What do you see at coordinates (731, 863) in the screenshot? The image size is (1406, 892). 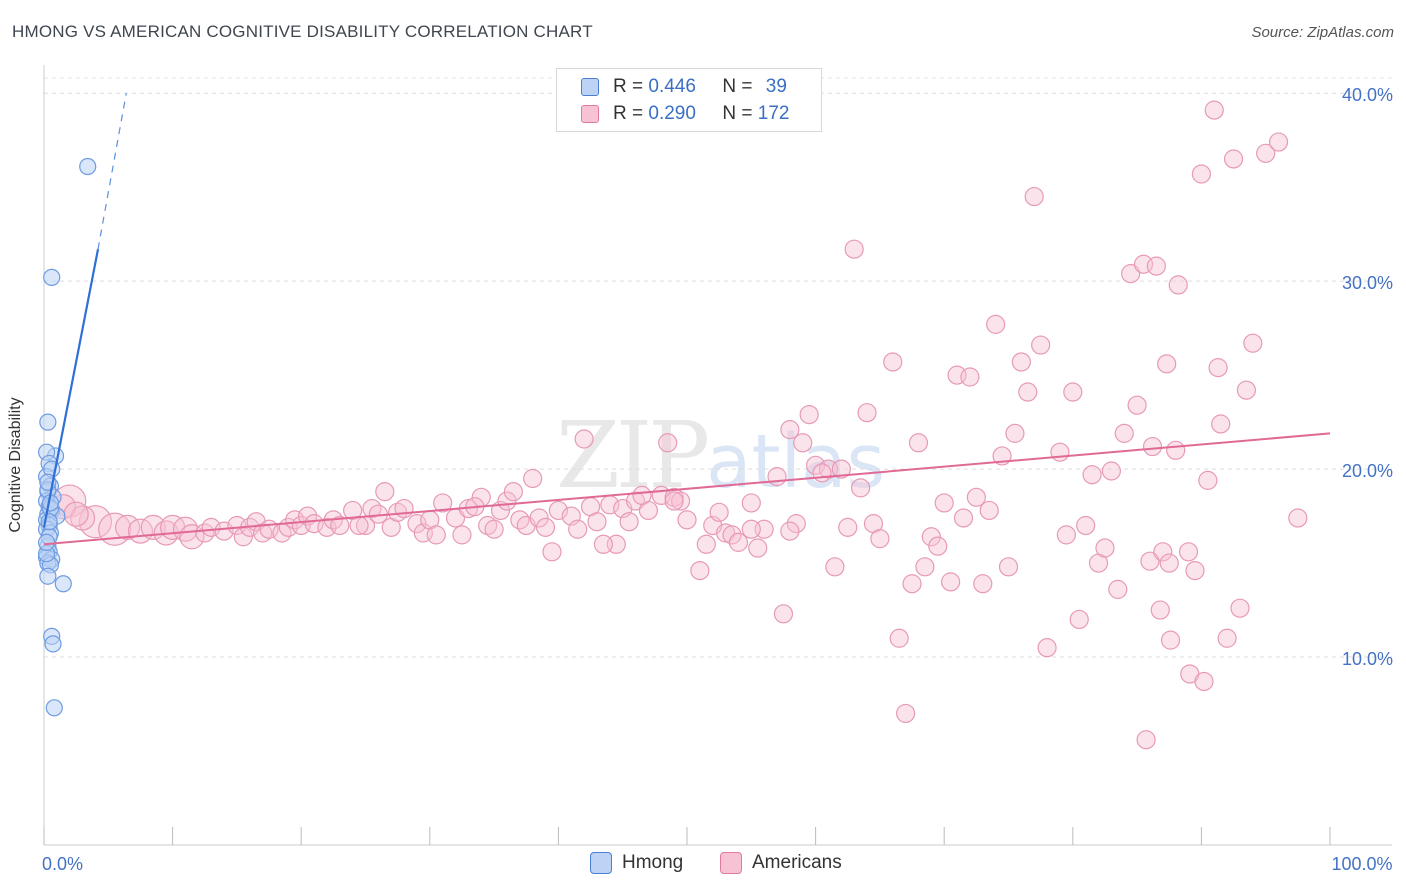 I see `americans-legend-swatch` at bounding box center [731, 863].